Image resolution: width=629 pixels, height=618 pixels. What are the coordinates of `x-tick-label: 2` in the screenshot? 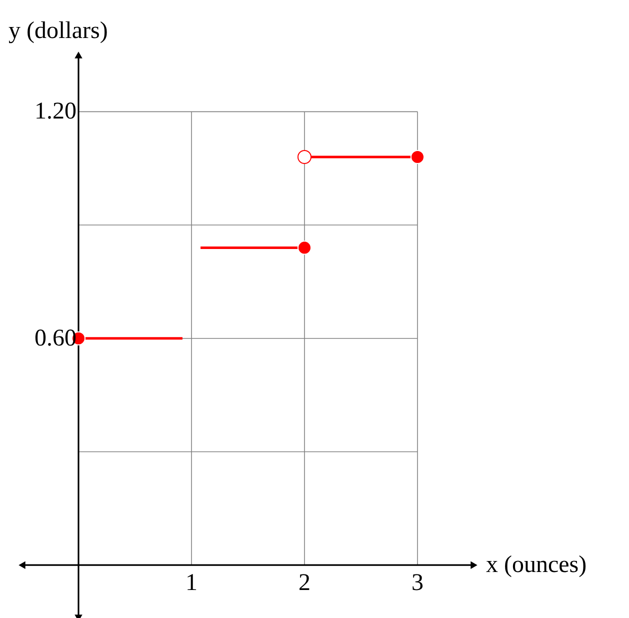 It's located at (304, 583).